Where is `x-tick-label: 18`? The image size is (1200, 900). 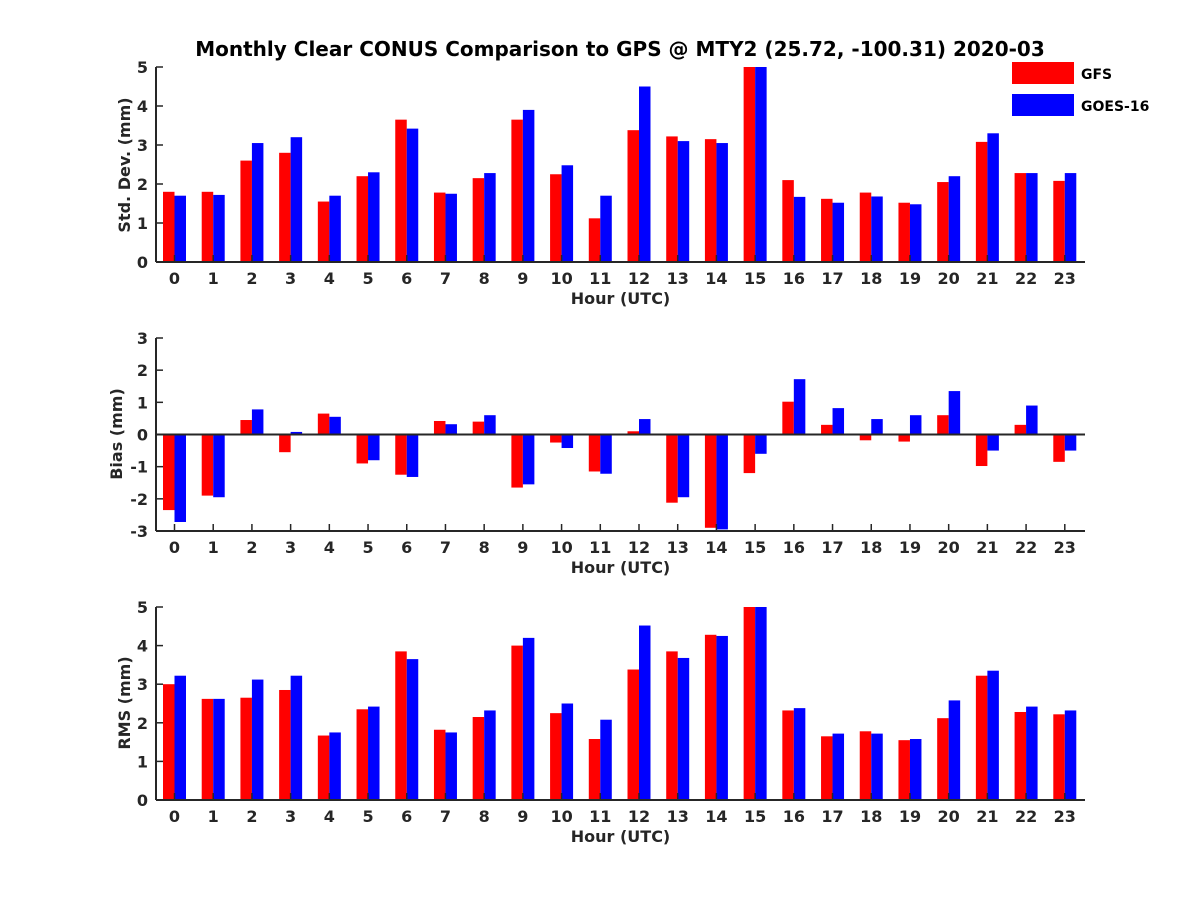 x-tick-label: 18 is located at coordinates (871, 278).